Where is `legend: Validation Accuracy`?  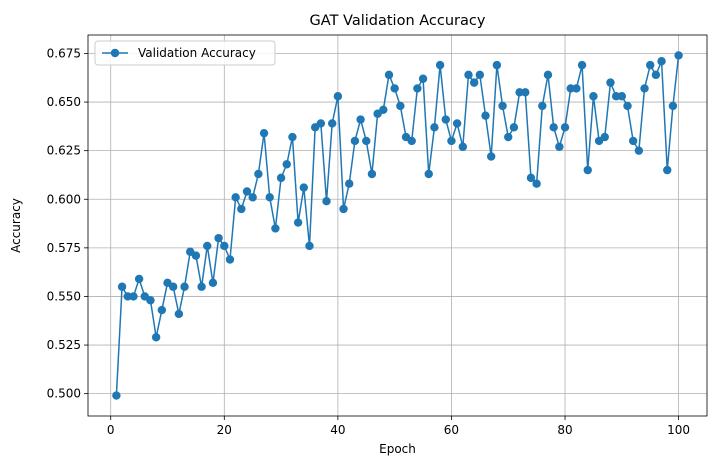
legend: Validation Accuracy is located at coordinates (185, 53).